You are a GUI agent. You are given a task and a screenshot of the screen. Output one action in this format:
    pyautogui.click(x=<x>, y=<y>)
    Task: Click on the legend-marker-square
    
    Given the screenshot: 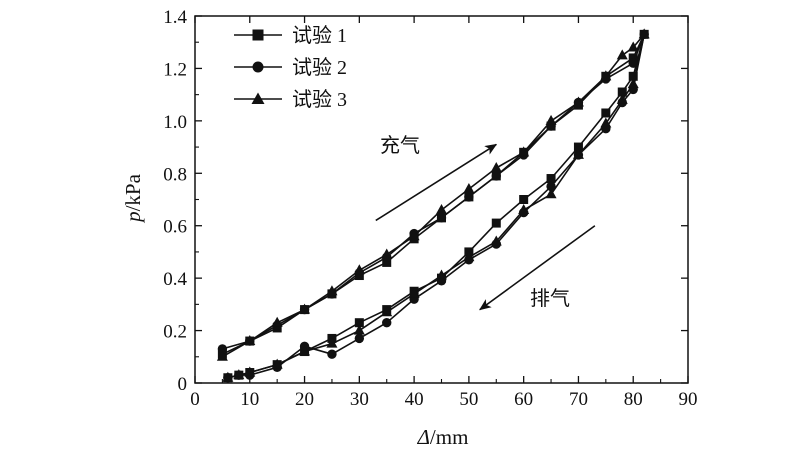 What is the action you would take?
    pyautogui.click(x=258, y=35)
    